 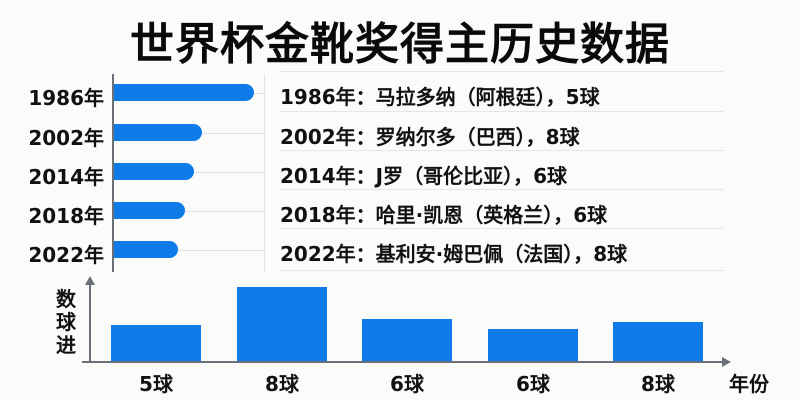 I want to click on y-axis-arrow-icon, so click(x=90, y=280).